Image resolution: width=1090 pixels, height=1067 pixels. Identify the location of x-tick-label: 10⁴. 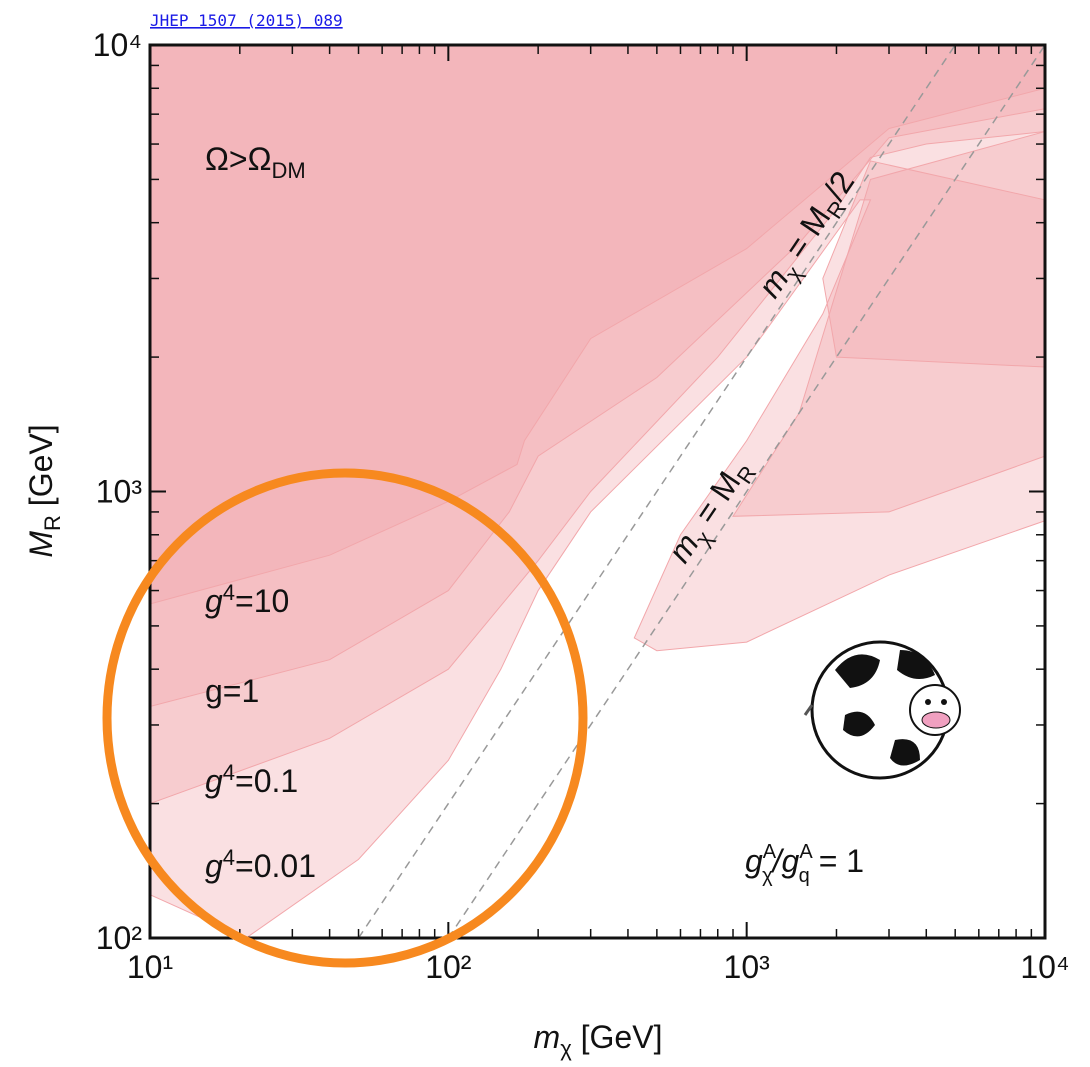
(1044, 967).